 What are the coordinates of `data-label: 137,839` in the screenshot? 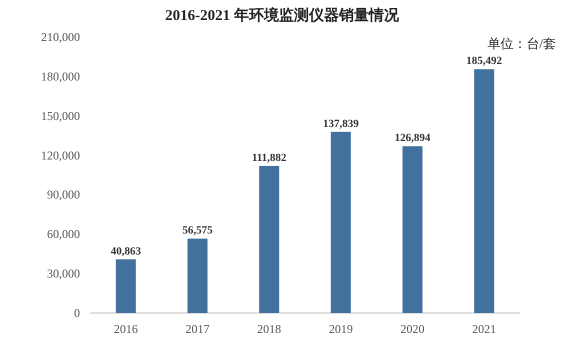 It's located at (341, 124).